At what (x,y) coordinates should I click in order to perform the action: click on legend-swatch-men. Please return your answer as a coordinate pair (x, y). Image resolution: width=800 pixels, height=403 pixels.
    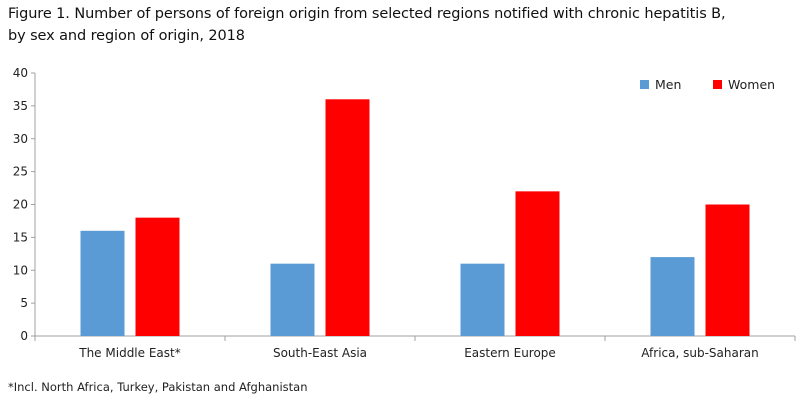
    Looking at the image, I should click on (644, 84).